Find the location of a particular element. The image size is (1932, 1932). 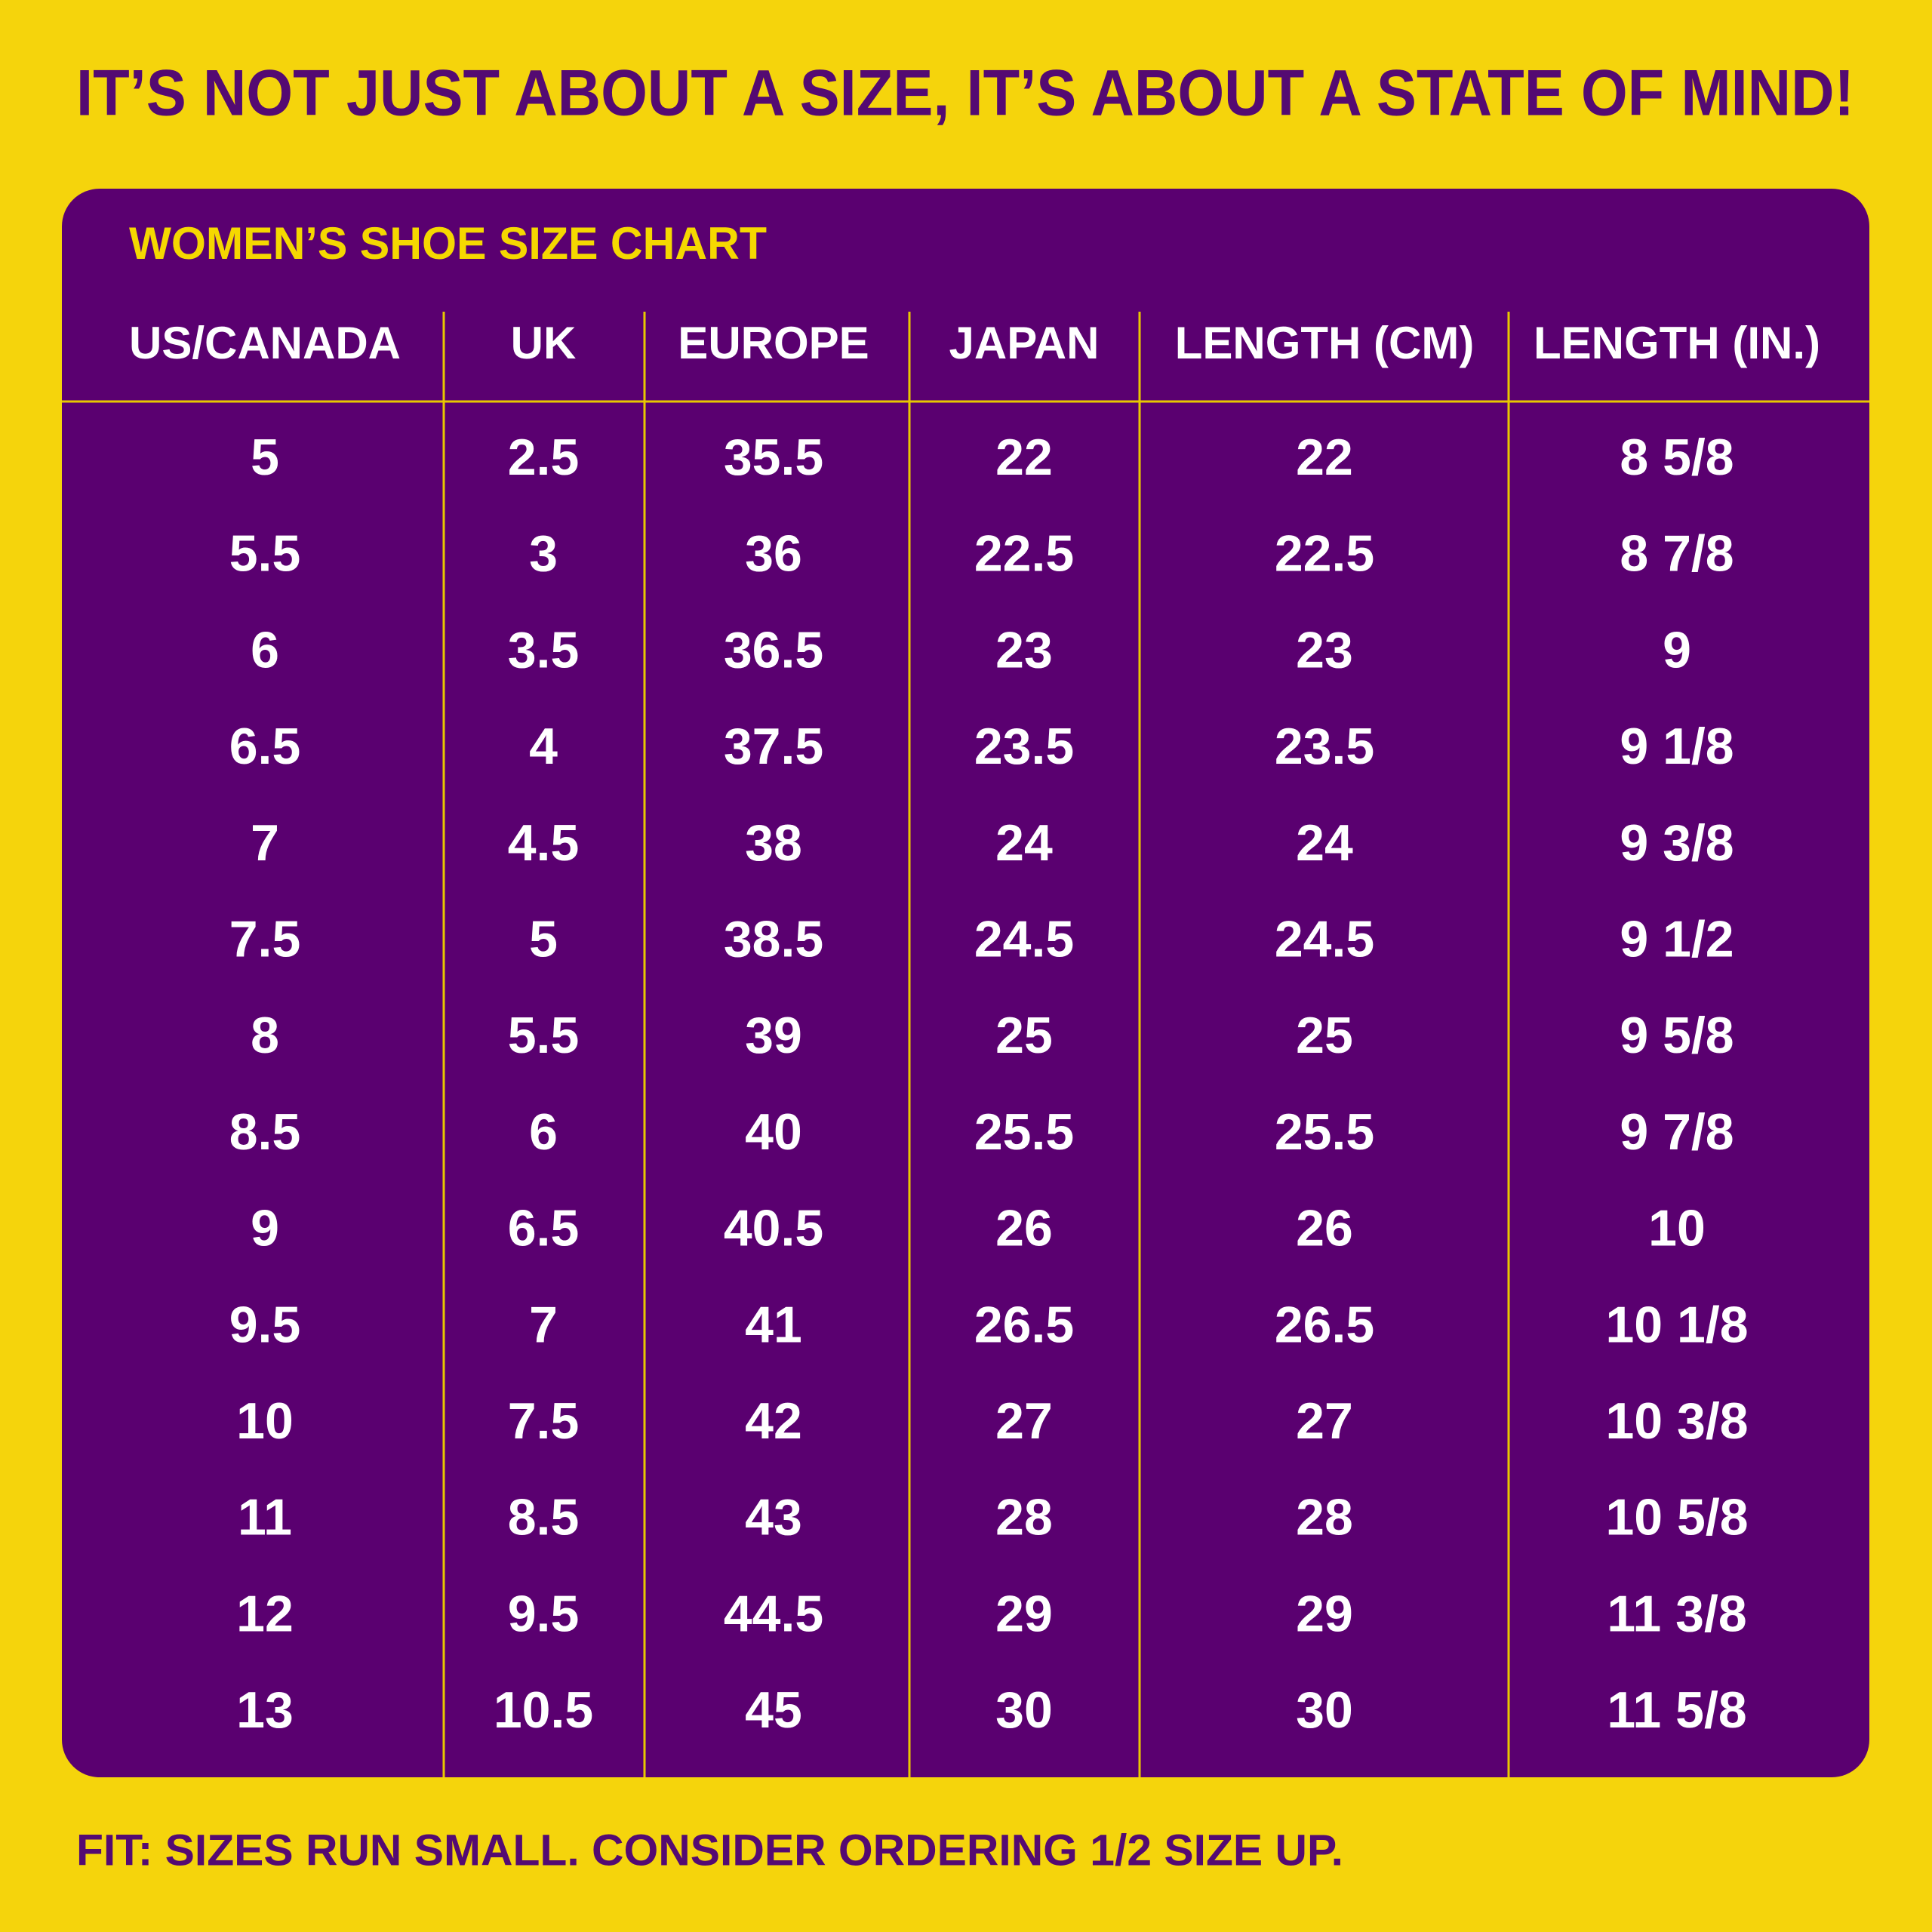

table-cell: 4.5 is located at coordinates (544, 843).